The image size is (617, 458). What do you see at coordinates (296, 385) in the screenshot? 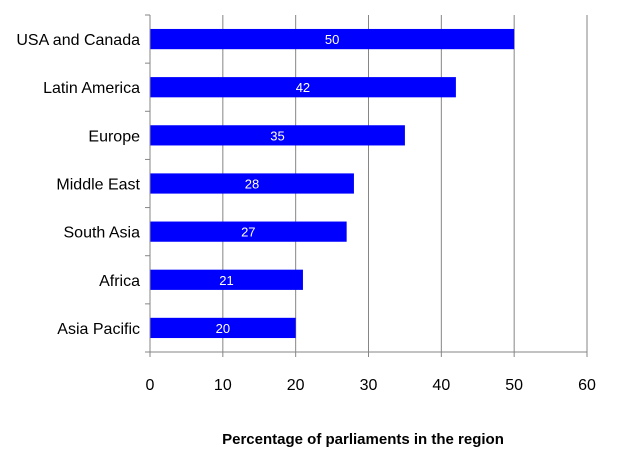
I see `x-tick-label: 20` at bounding box center [296, 385].